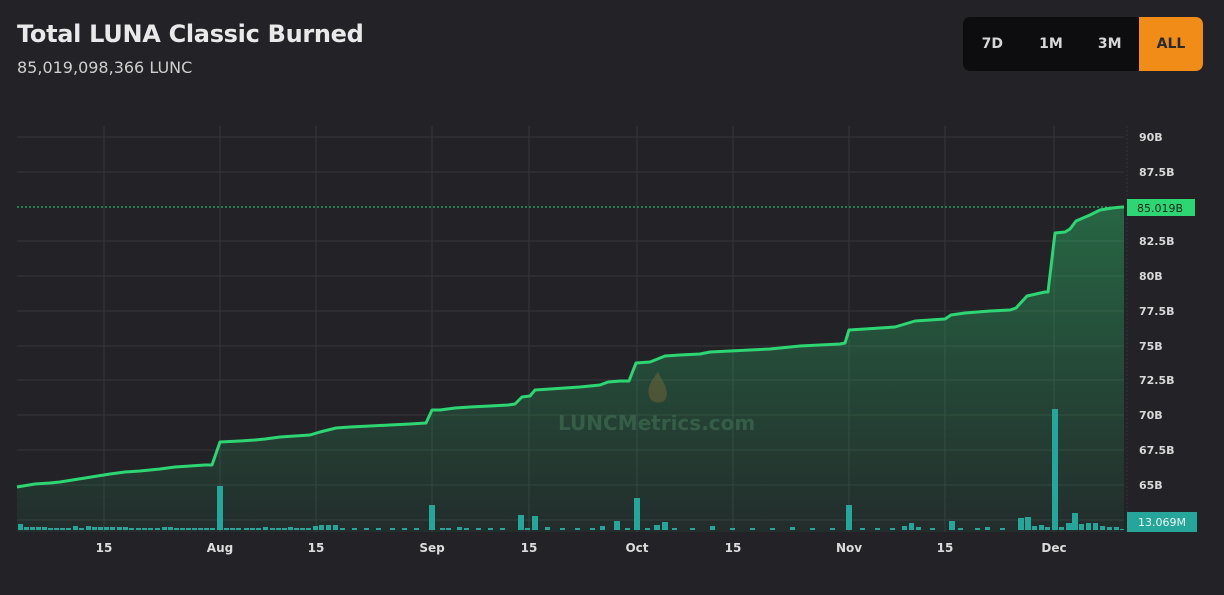  I want to click on x-axis: 15 Aug 15 Sep 15 Oct 15 Nov 15 Dec, so click(581, 548).